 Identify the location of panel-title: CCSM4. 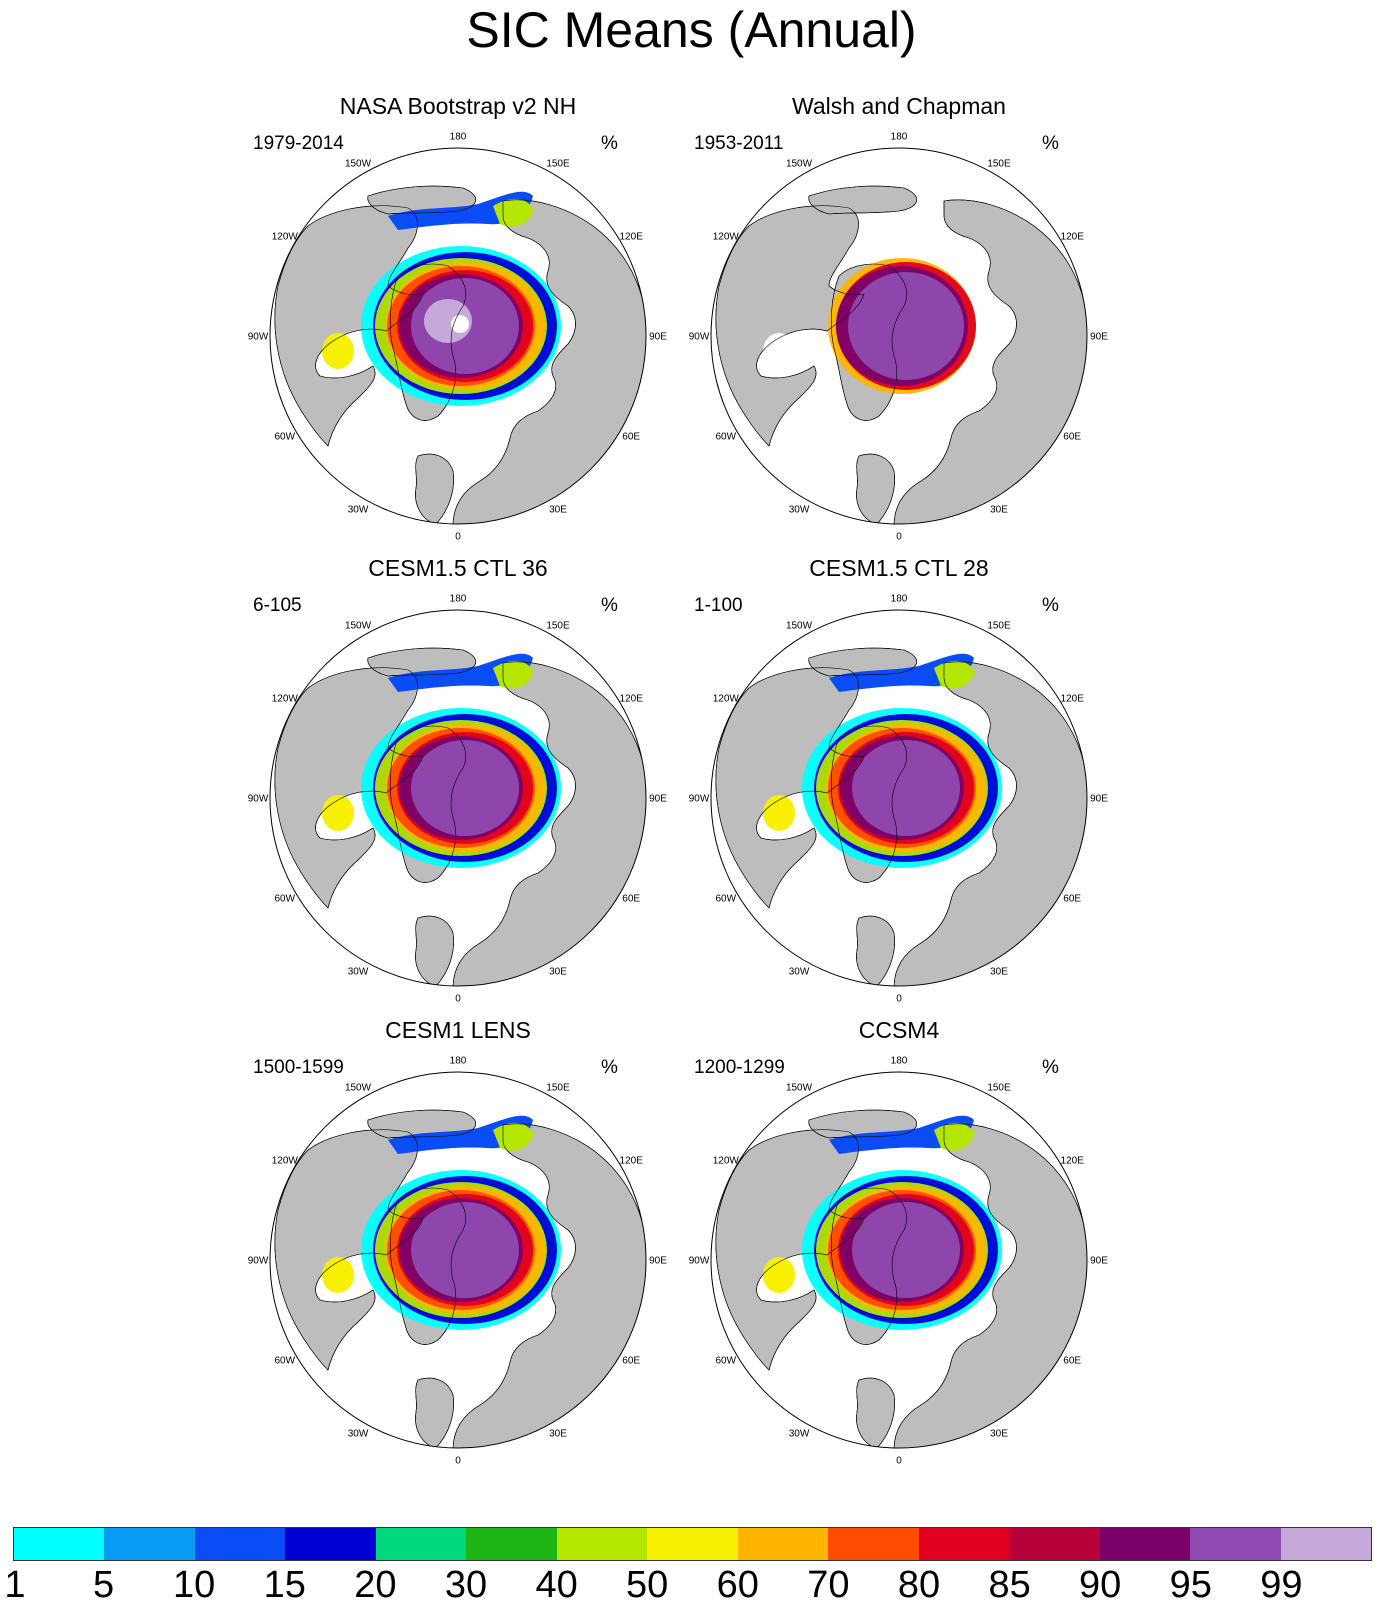
(899, 1030).